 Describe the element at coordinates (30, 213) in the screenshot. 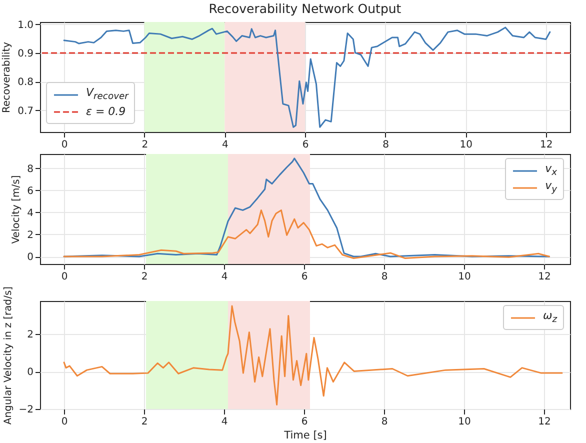

I see `y-tick-label: 4` at that location.